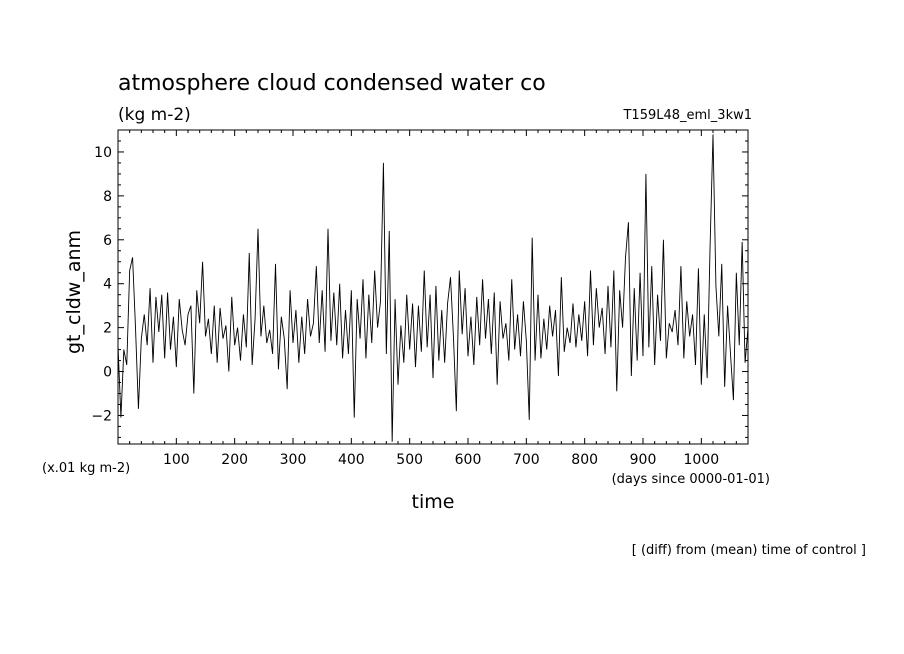  What do you see at coordinates (351, 460) in the screenshot?
I see `x-tick-label: 400` at bounding box center [351, 460].